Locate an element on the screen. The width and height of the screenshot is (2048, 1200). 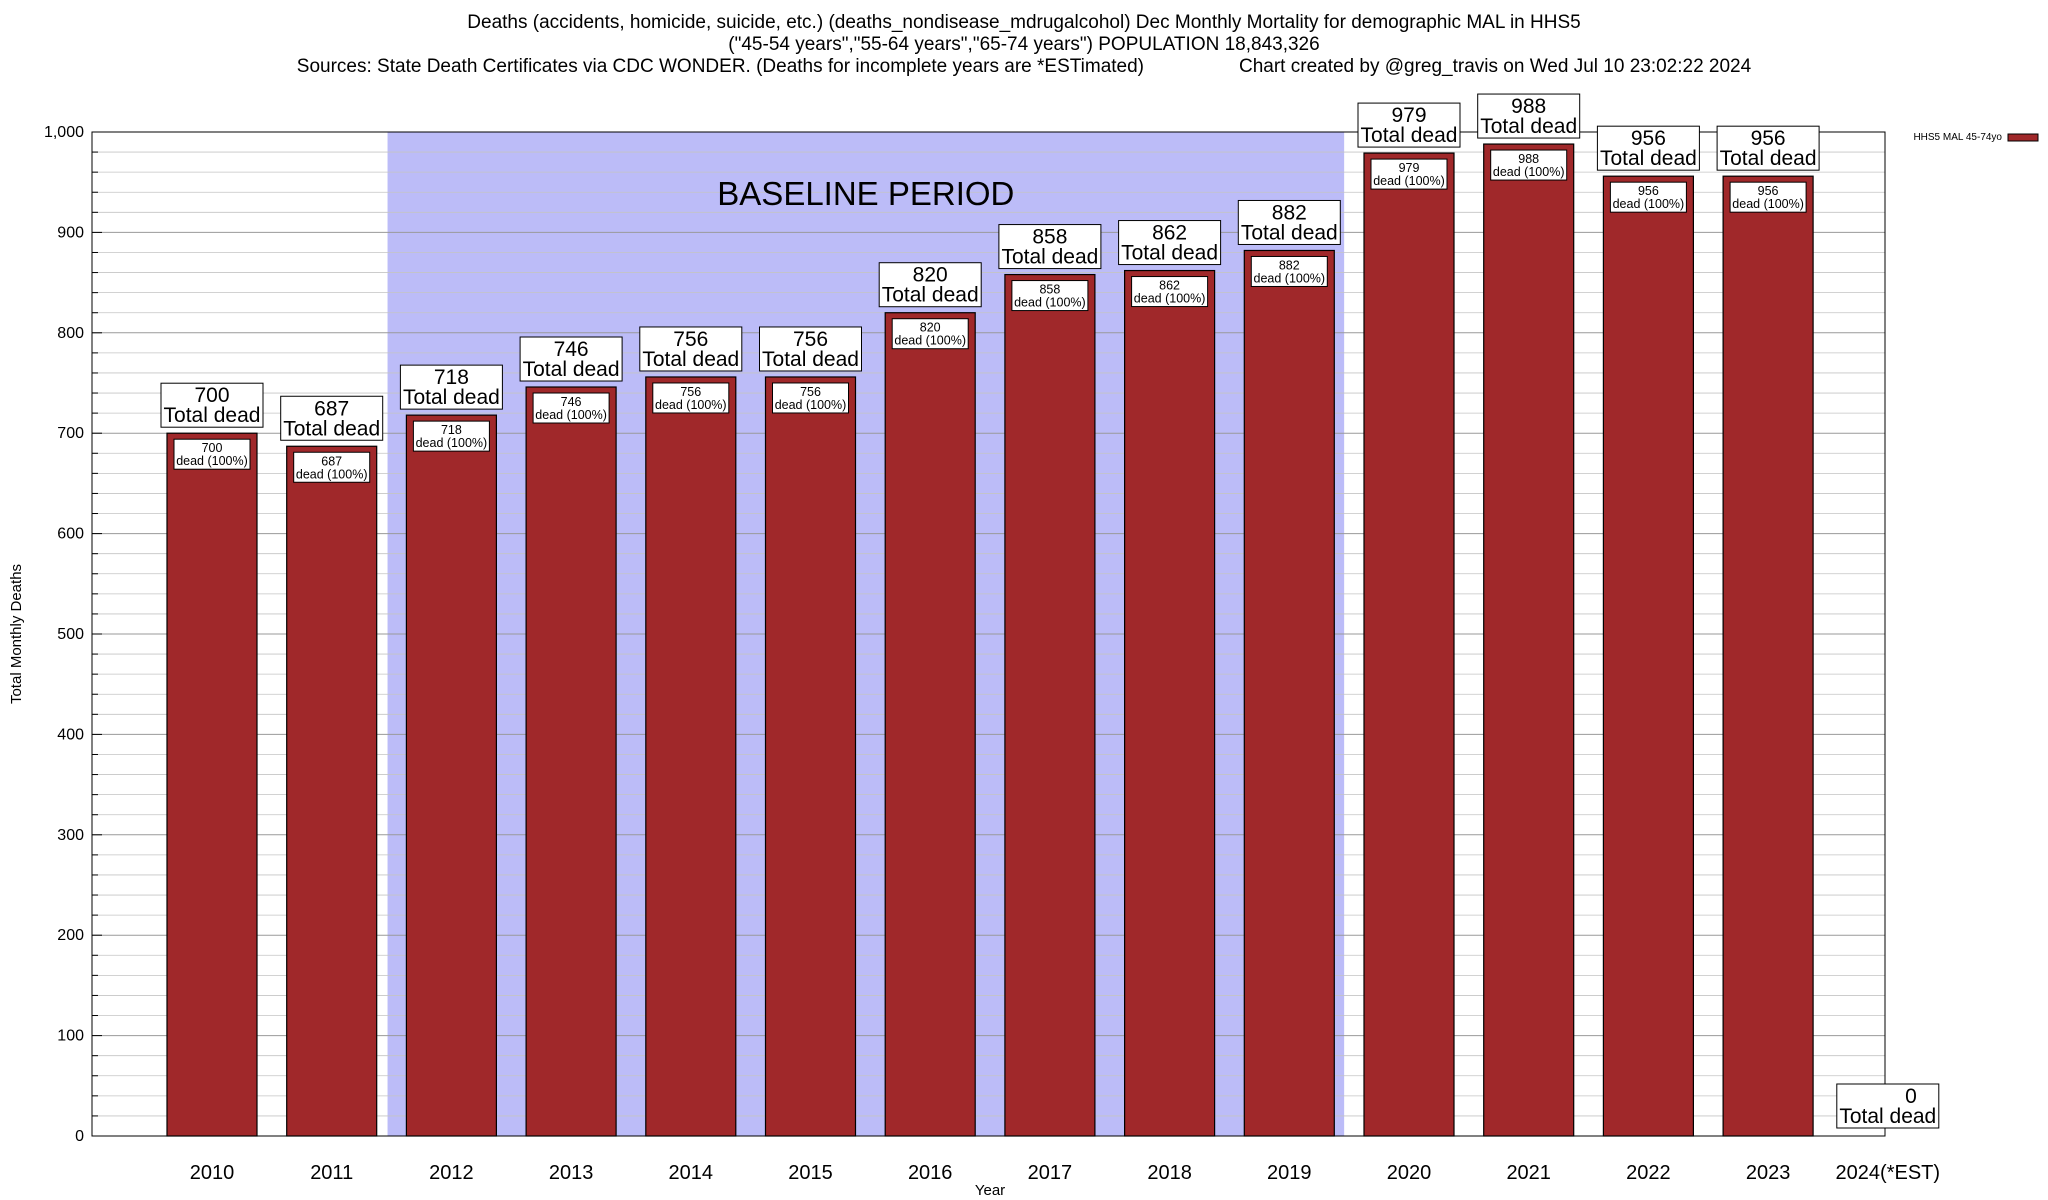
x-tick-label: 2022 is located at coordinates (1648, 1173).